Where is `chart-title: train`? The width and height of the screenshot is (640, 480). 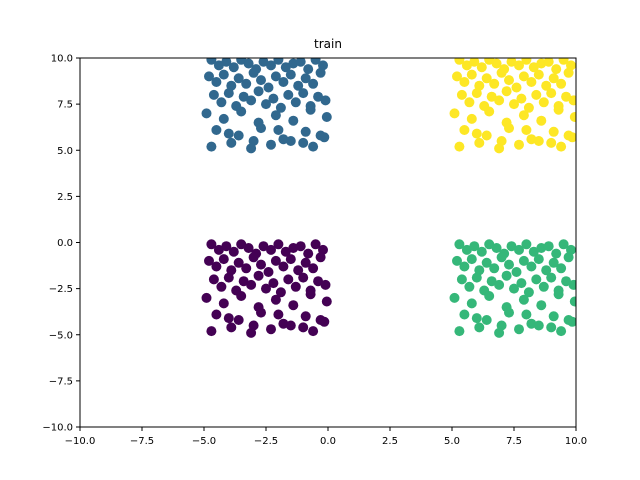 chart-title: train is located at coordinates (328, 44).